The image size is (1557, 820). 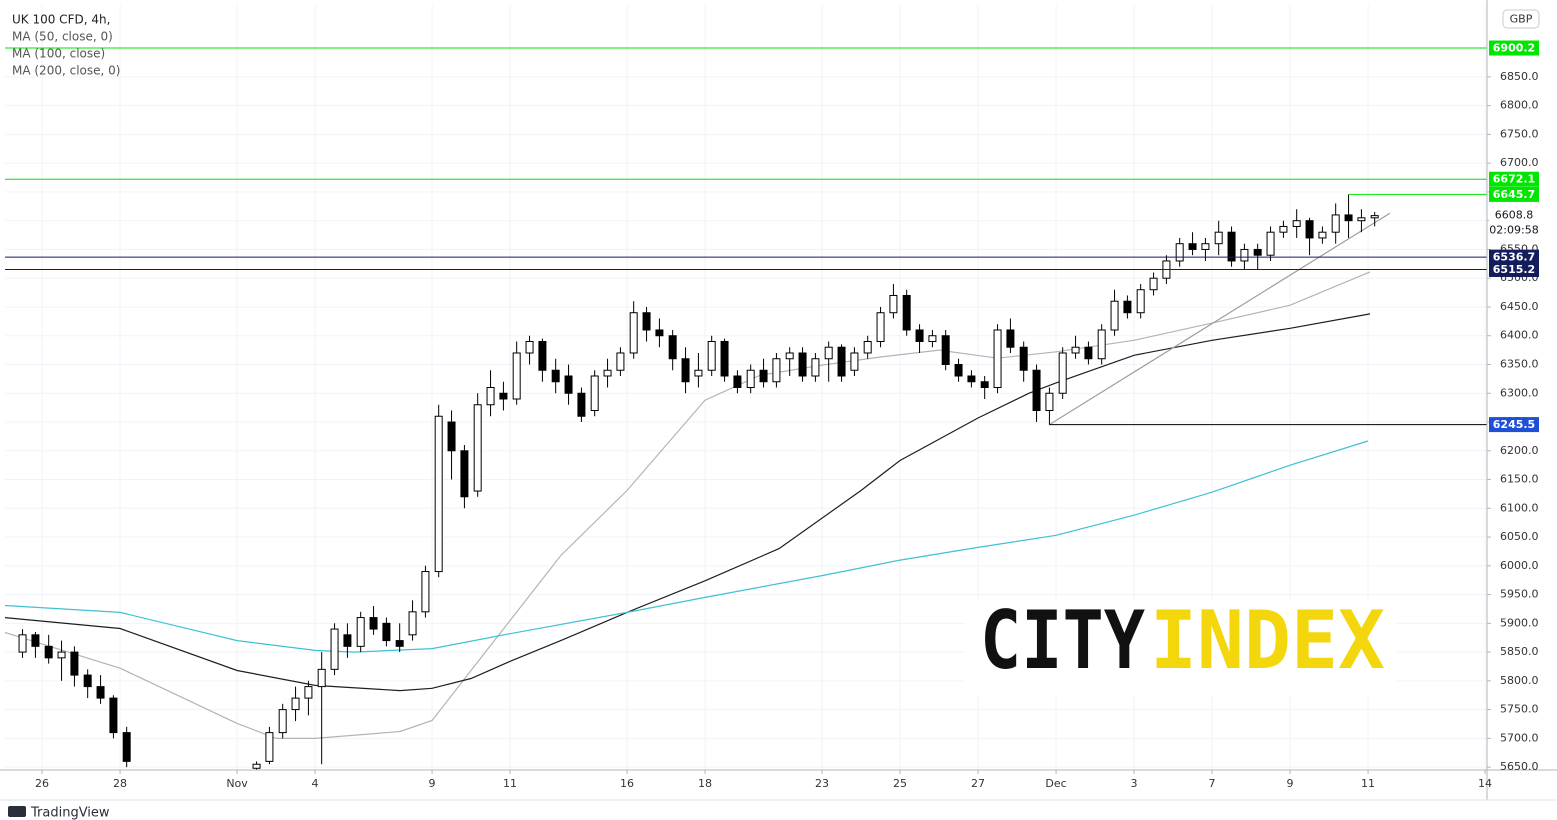 What do you see at coordinates (1514, 223) in the screenshot?
I see `last-price-bg` at bounding box center [1514, 223].